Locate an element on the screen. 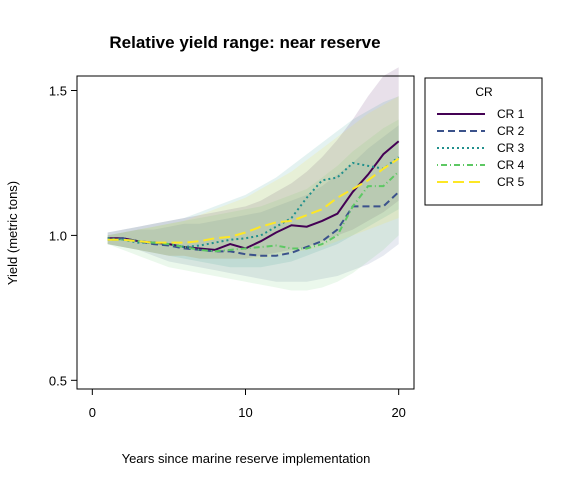 Image resolution: width=582 pixels, height=487 pixels. y-tick-label: 1.0 is located at coordinates (58, 235).